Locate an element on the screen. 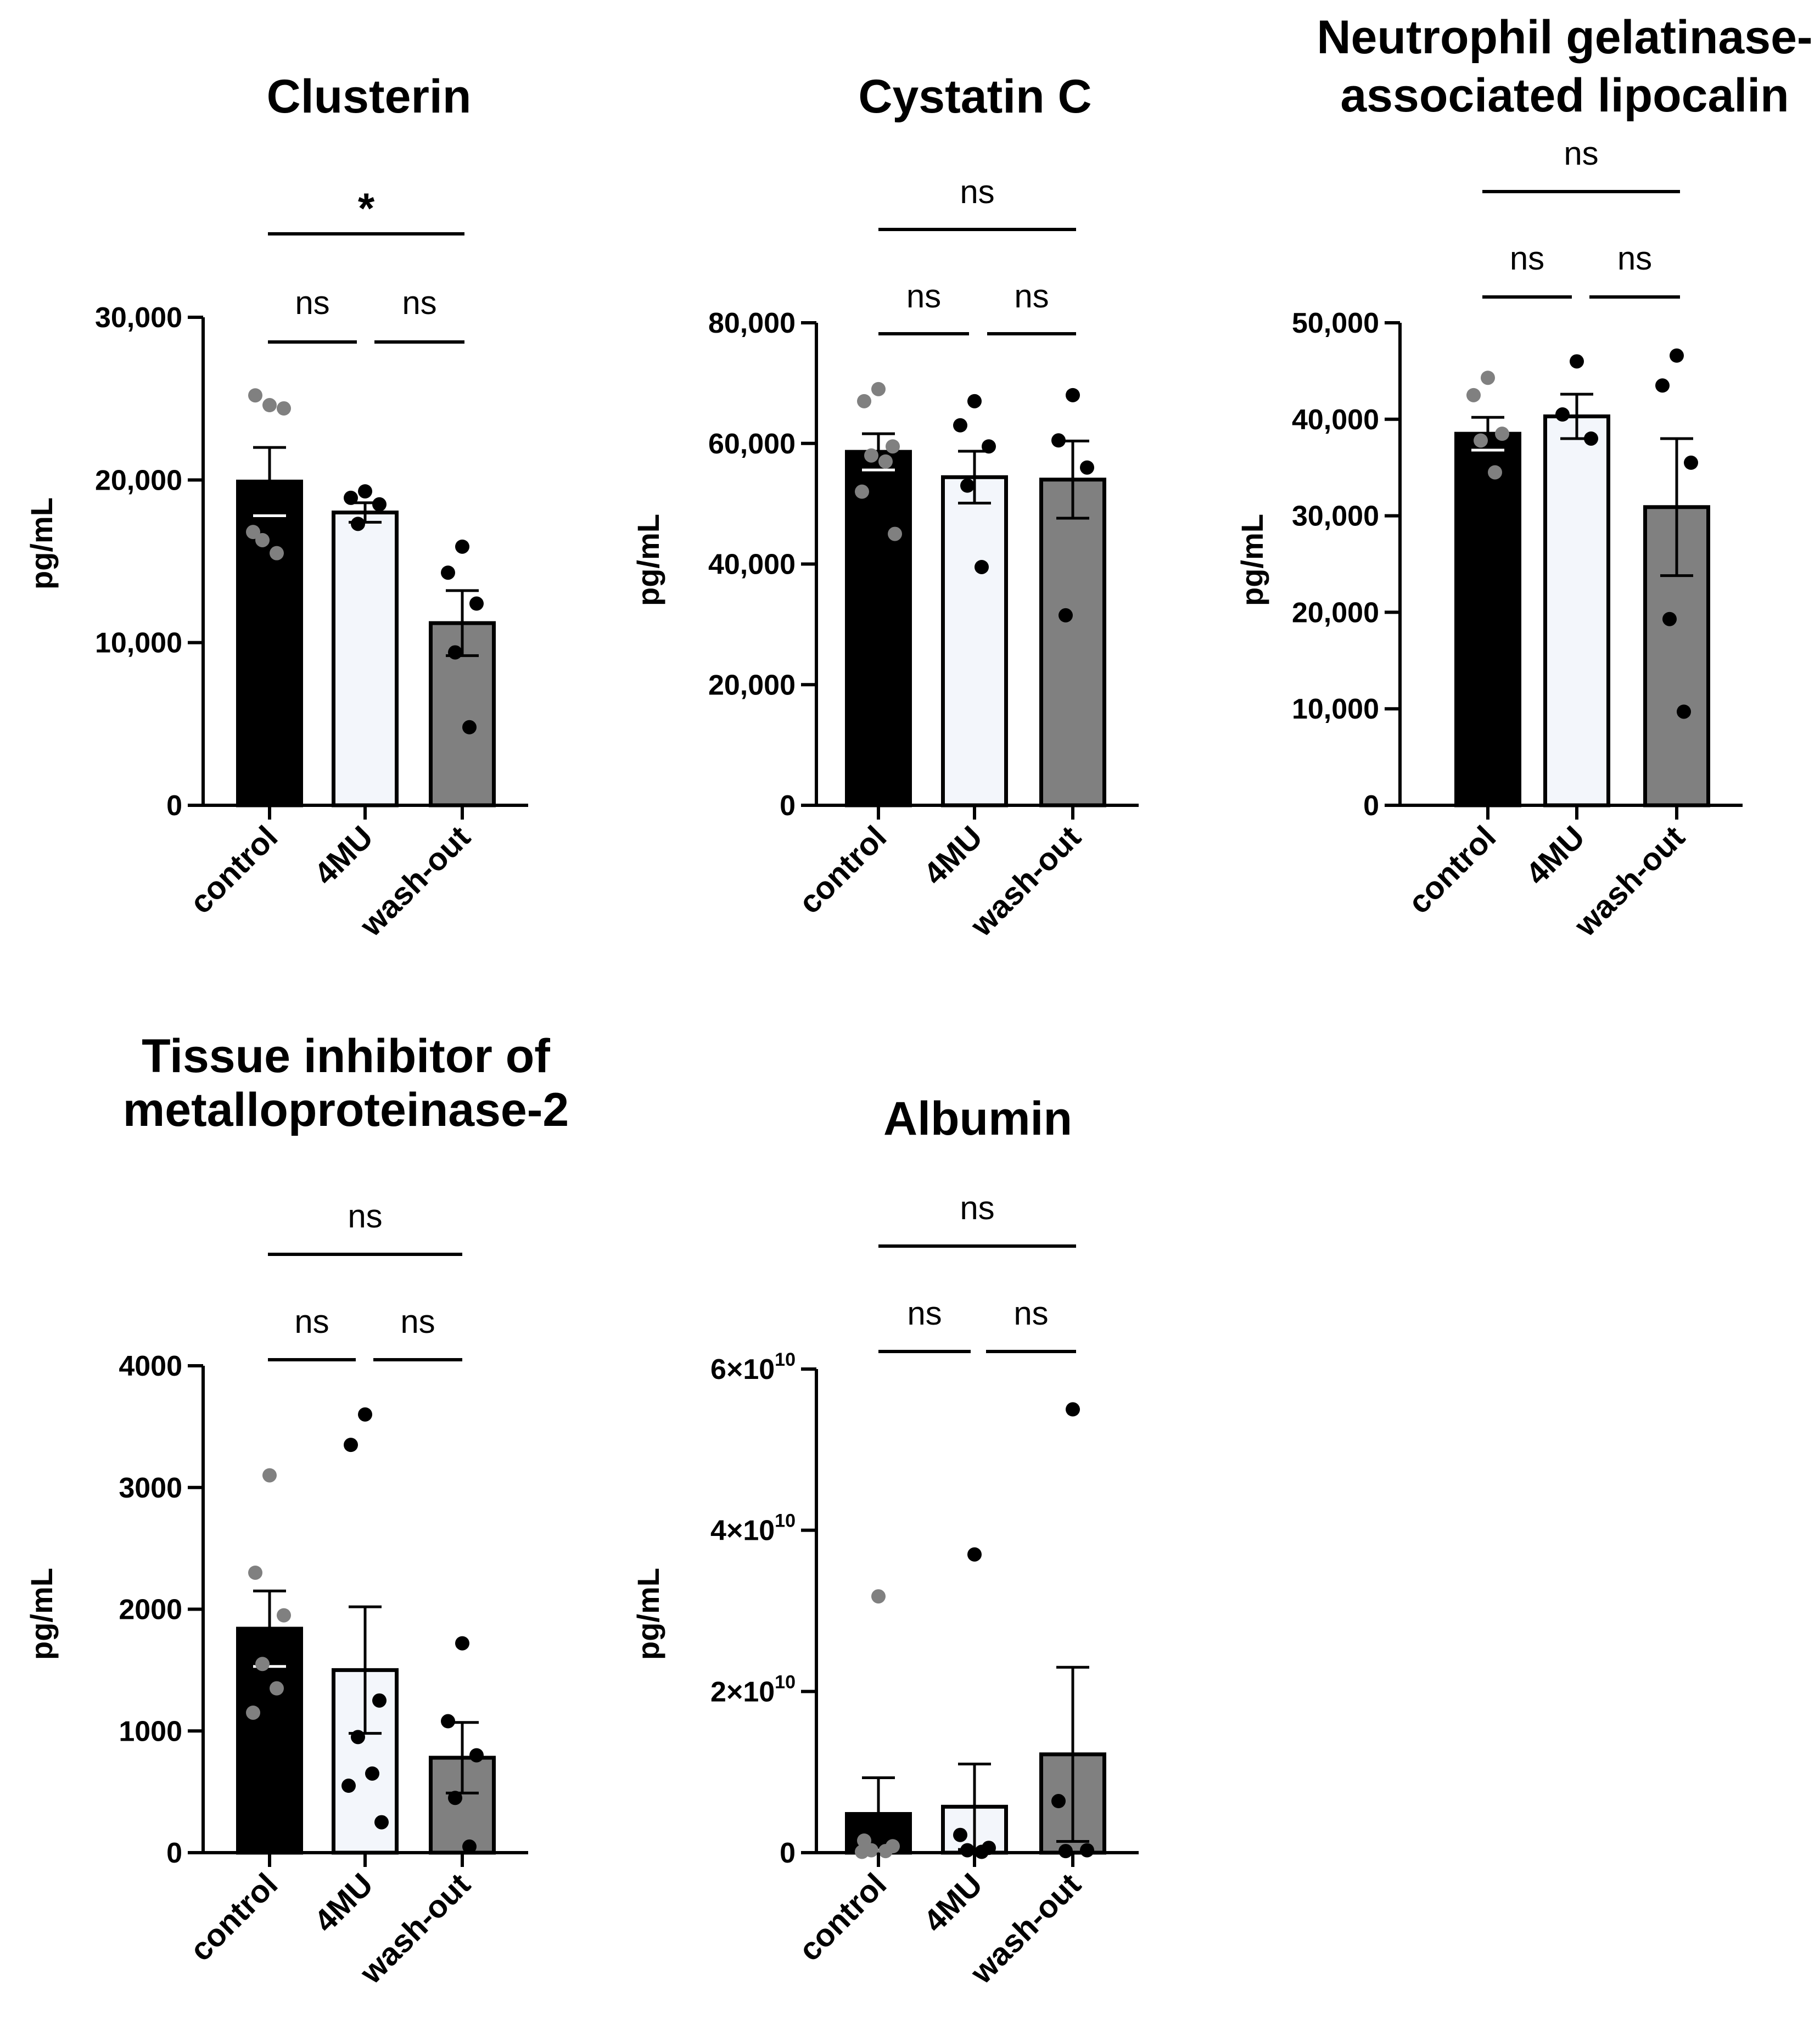 The height and width of the screenshot is (2019, 1820). y-tick-label: 30,000 is located at coordinates (1335, 516).